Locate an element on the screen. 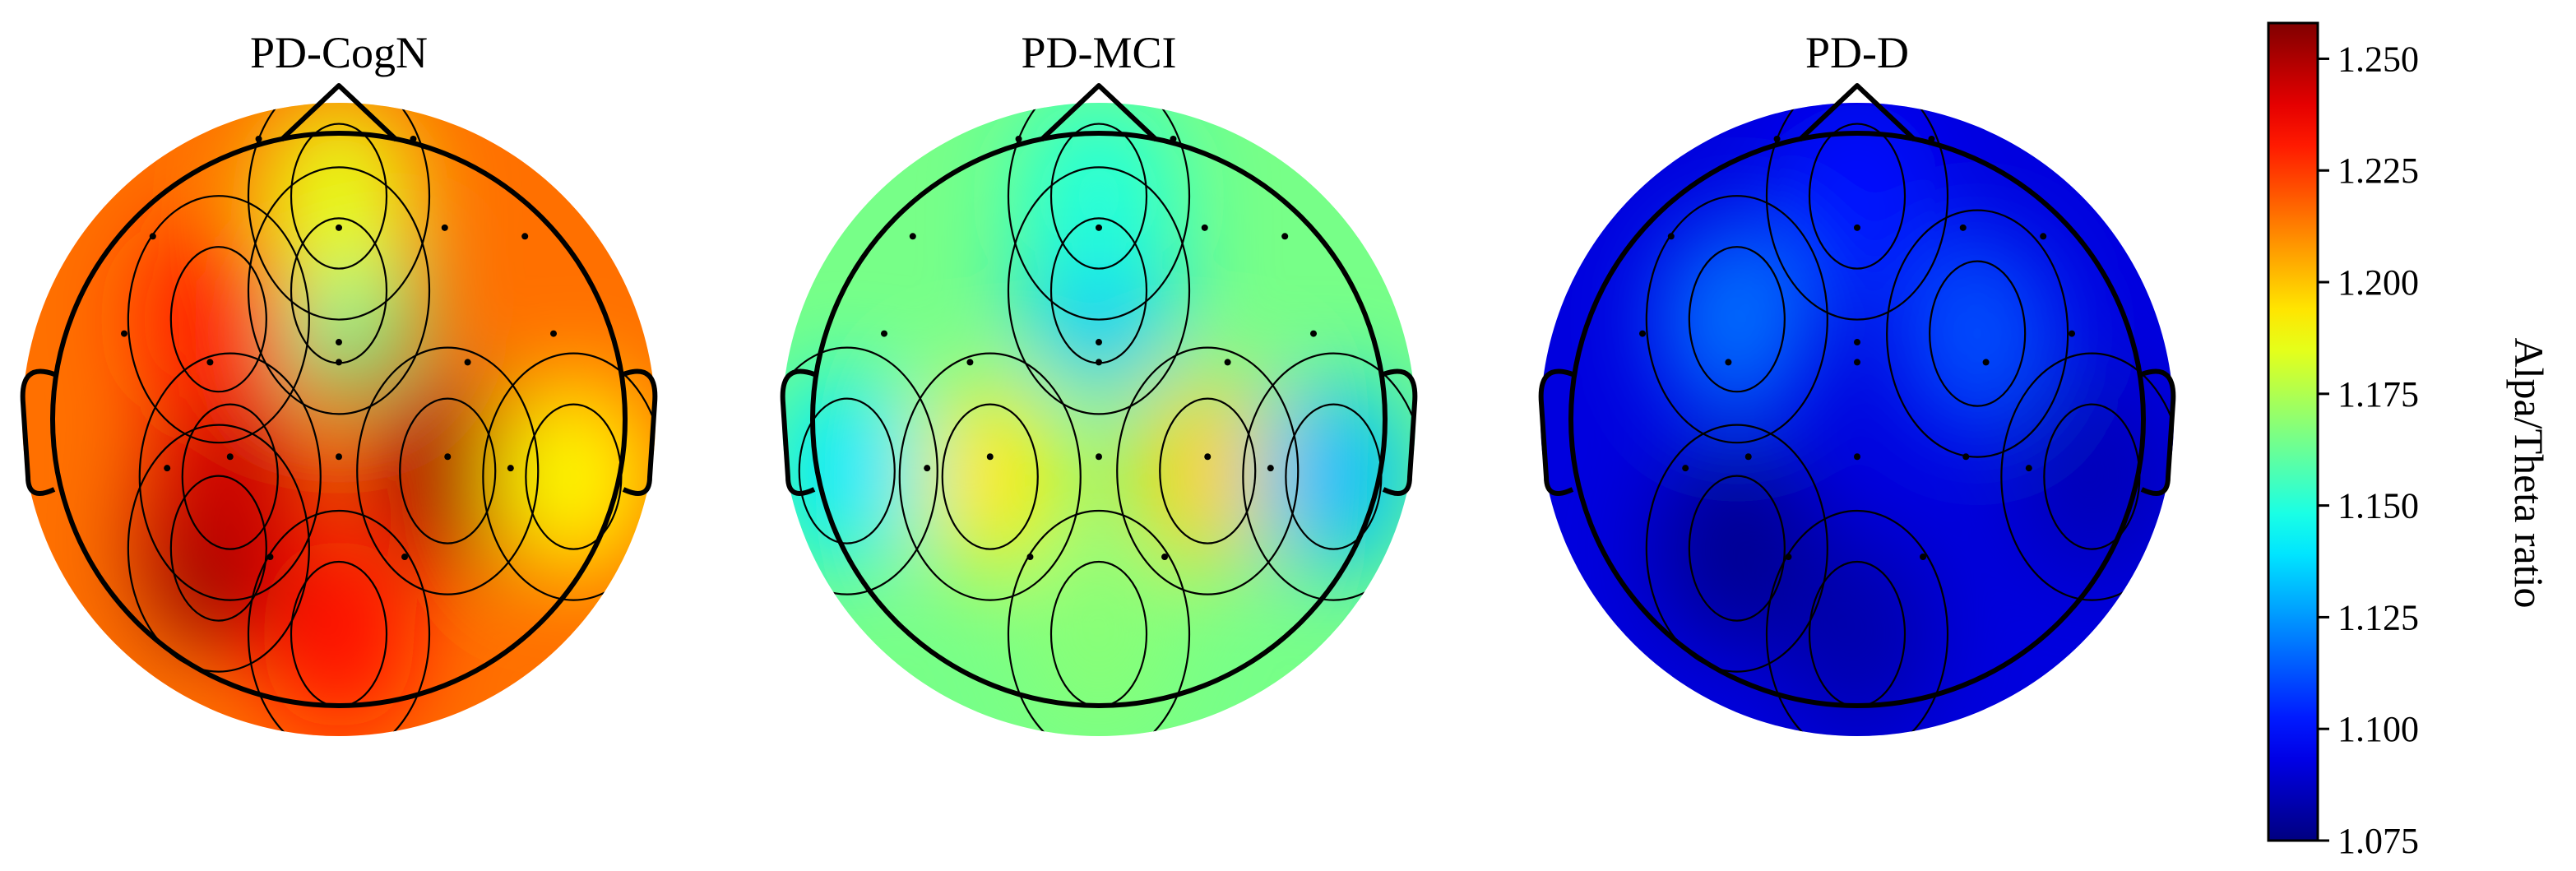  topomap-feature-parietal-left is located at coordinates (989, 477).